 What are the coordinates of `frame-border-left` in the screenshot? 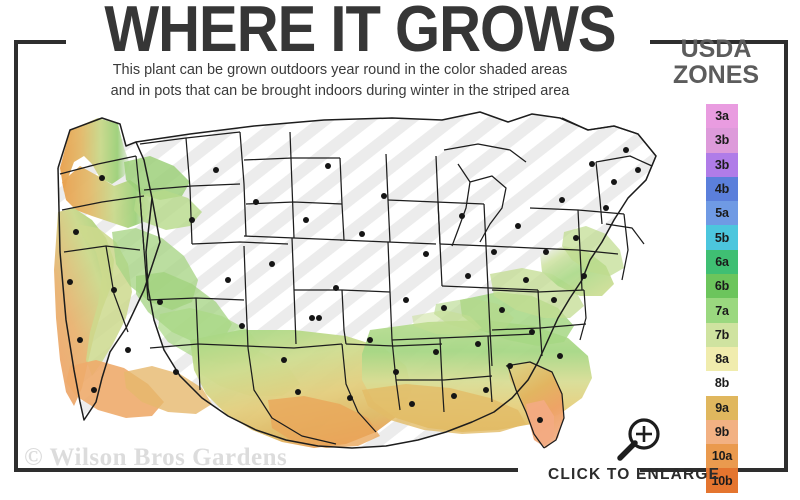 It's located at (16, 256).